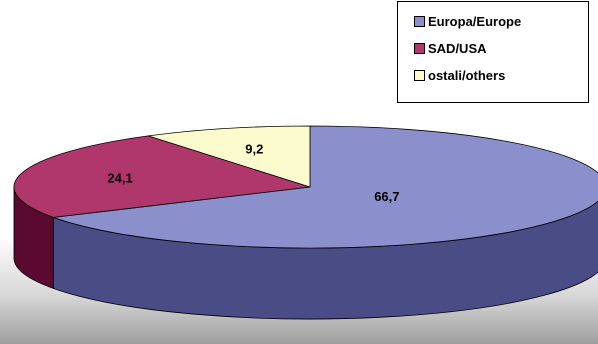  Describe the element at coordinates (501, 48) in the screenshot. I see `legend-item-usa: SAD/USA` at that location.